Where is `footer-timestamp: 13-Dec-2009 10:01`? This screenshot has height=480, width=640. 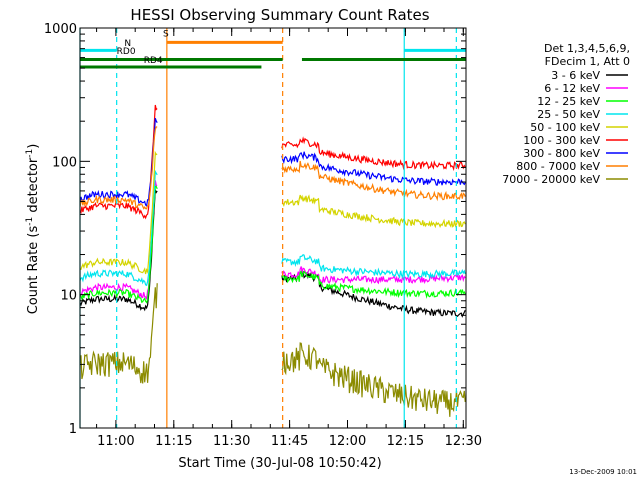 footer-timestamp: 13-Dec-2009 10:01 is located at coordinates (603, 472).